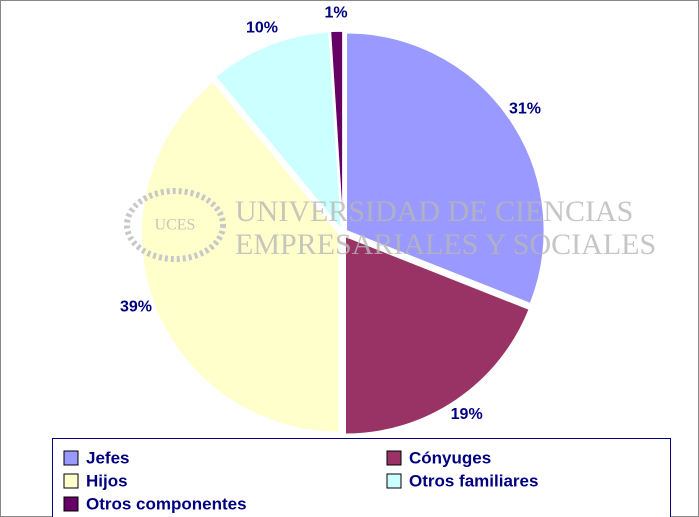 The image size is (699, 517). Describe the element at coordinates (445, 244) in the screenshot. I see `watermark-text: EMPRESARIALES Y SOCIALES` at that location.